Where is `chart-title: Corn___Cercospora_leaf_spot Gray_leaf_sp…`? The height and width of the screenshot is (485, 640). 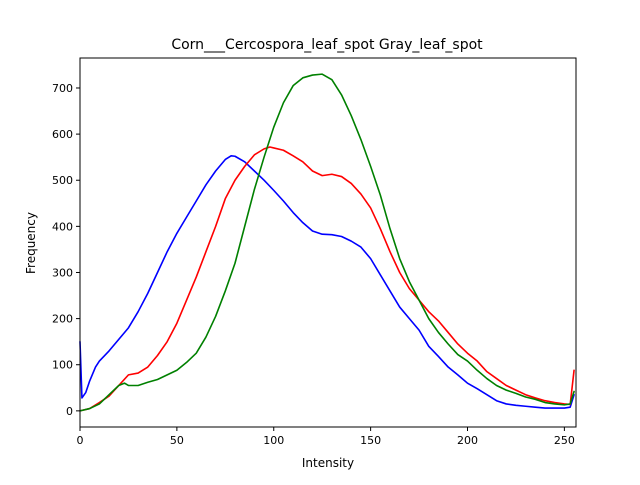
chart-title: Corn___Cercospora_leaf_spot Gray_leaf_sp… is located at coordinates (327, 45).